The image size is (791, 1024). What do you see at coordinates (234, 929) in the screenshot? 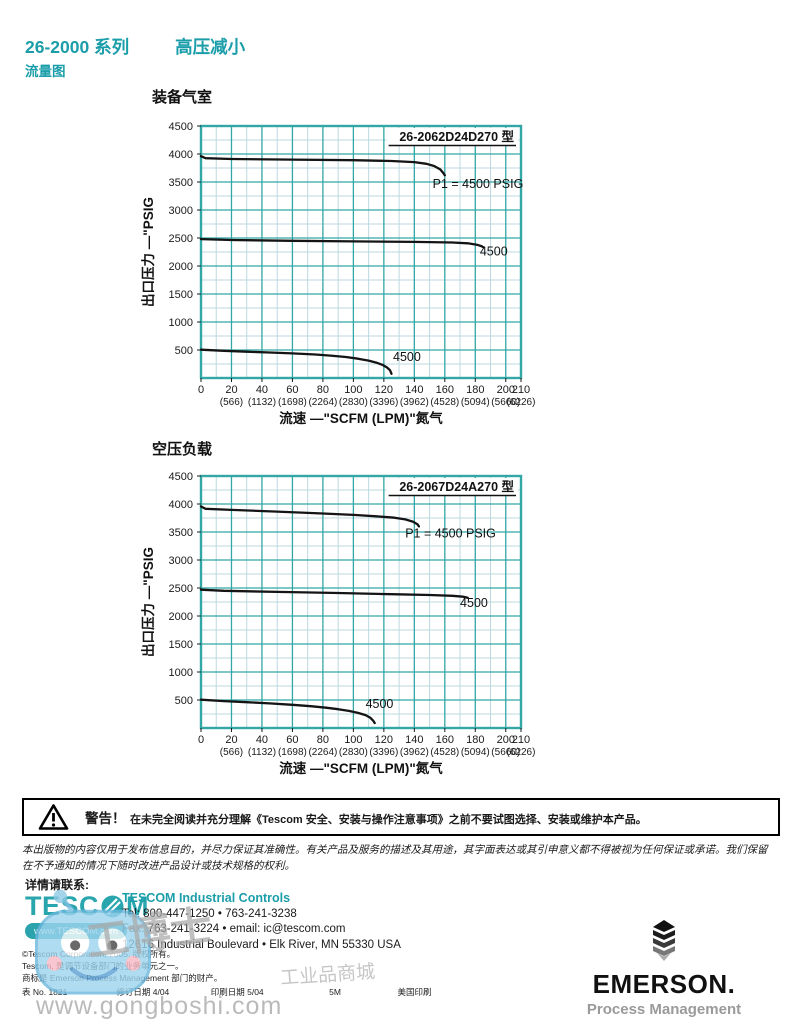
I see `contact-fax-line: Fax: 763-241-3224 • email: ic@tescom.com` at bounding box center [234, 929].